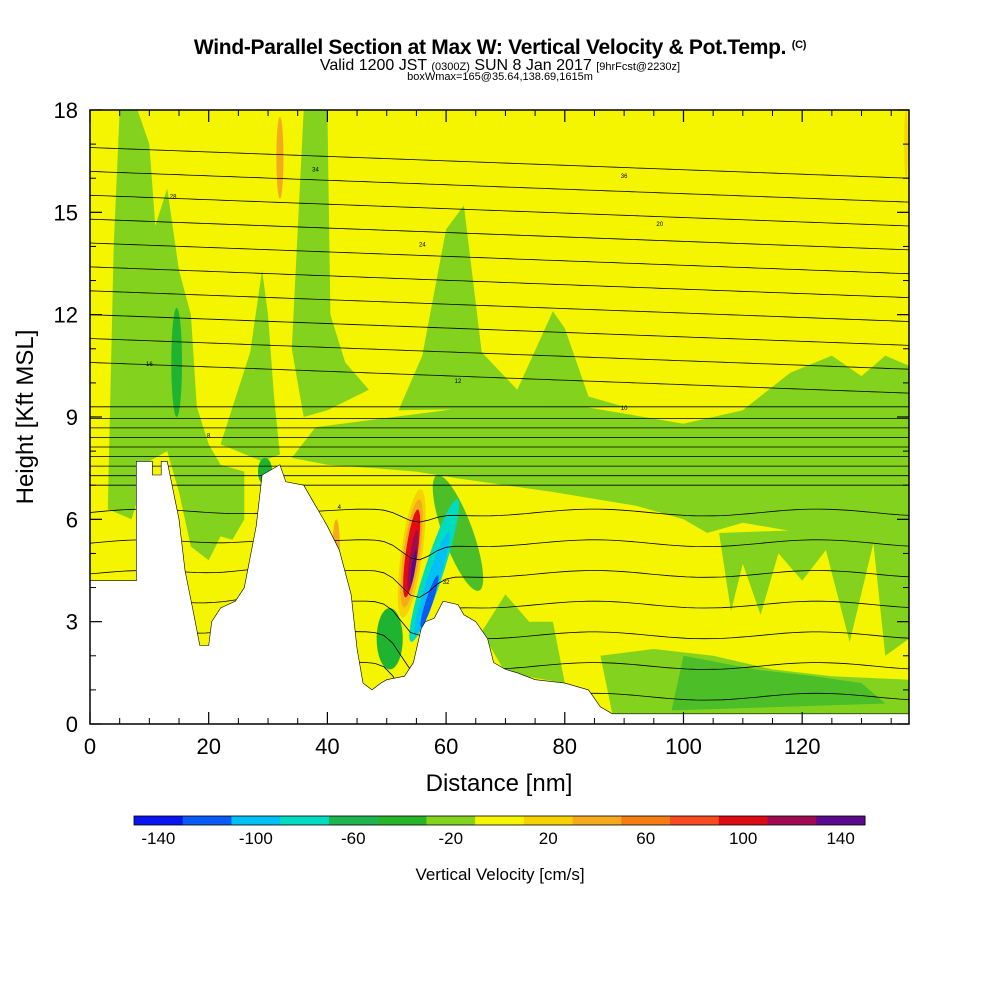 This screenshot has height=1000, width=1000. What do you see at coordinates (458, 382) in the screenshot?
I see `theta-contour-label: 12` at bounding box center [458, 382].